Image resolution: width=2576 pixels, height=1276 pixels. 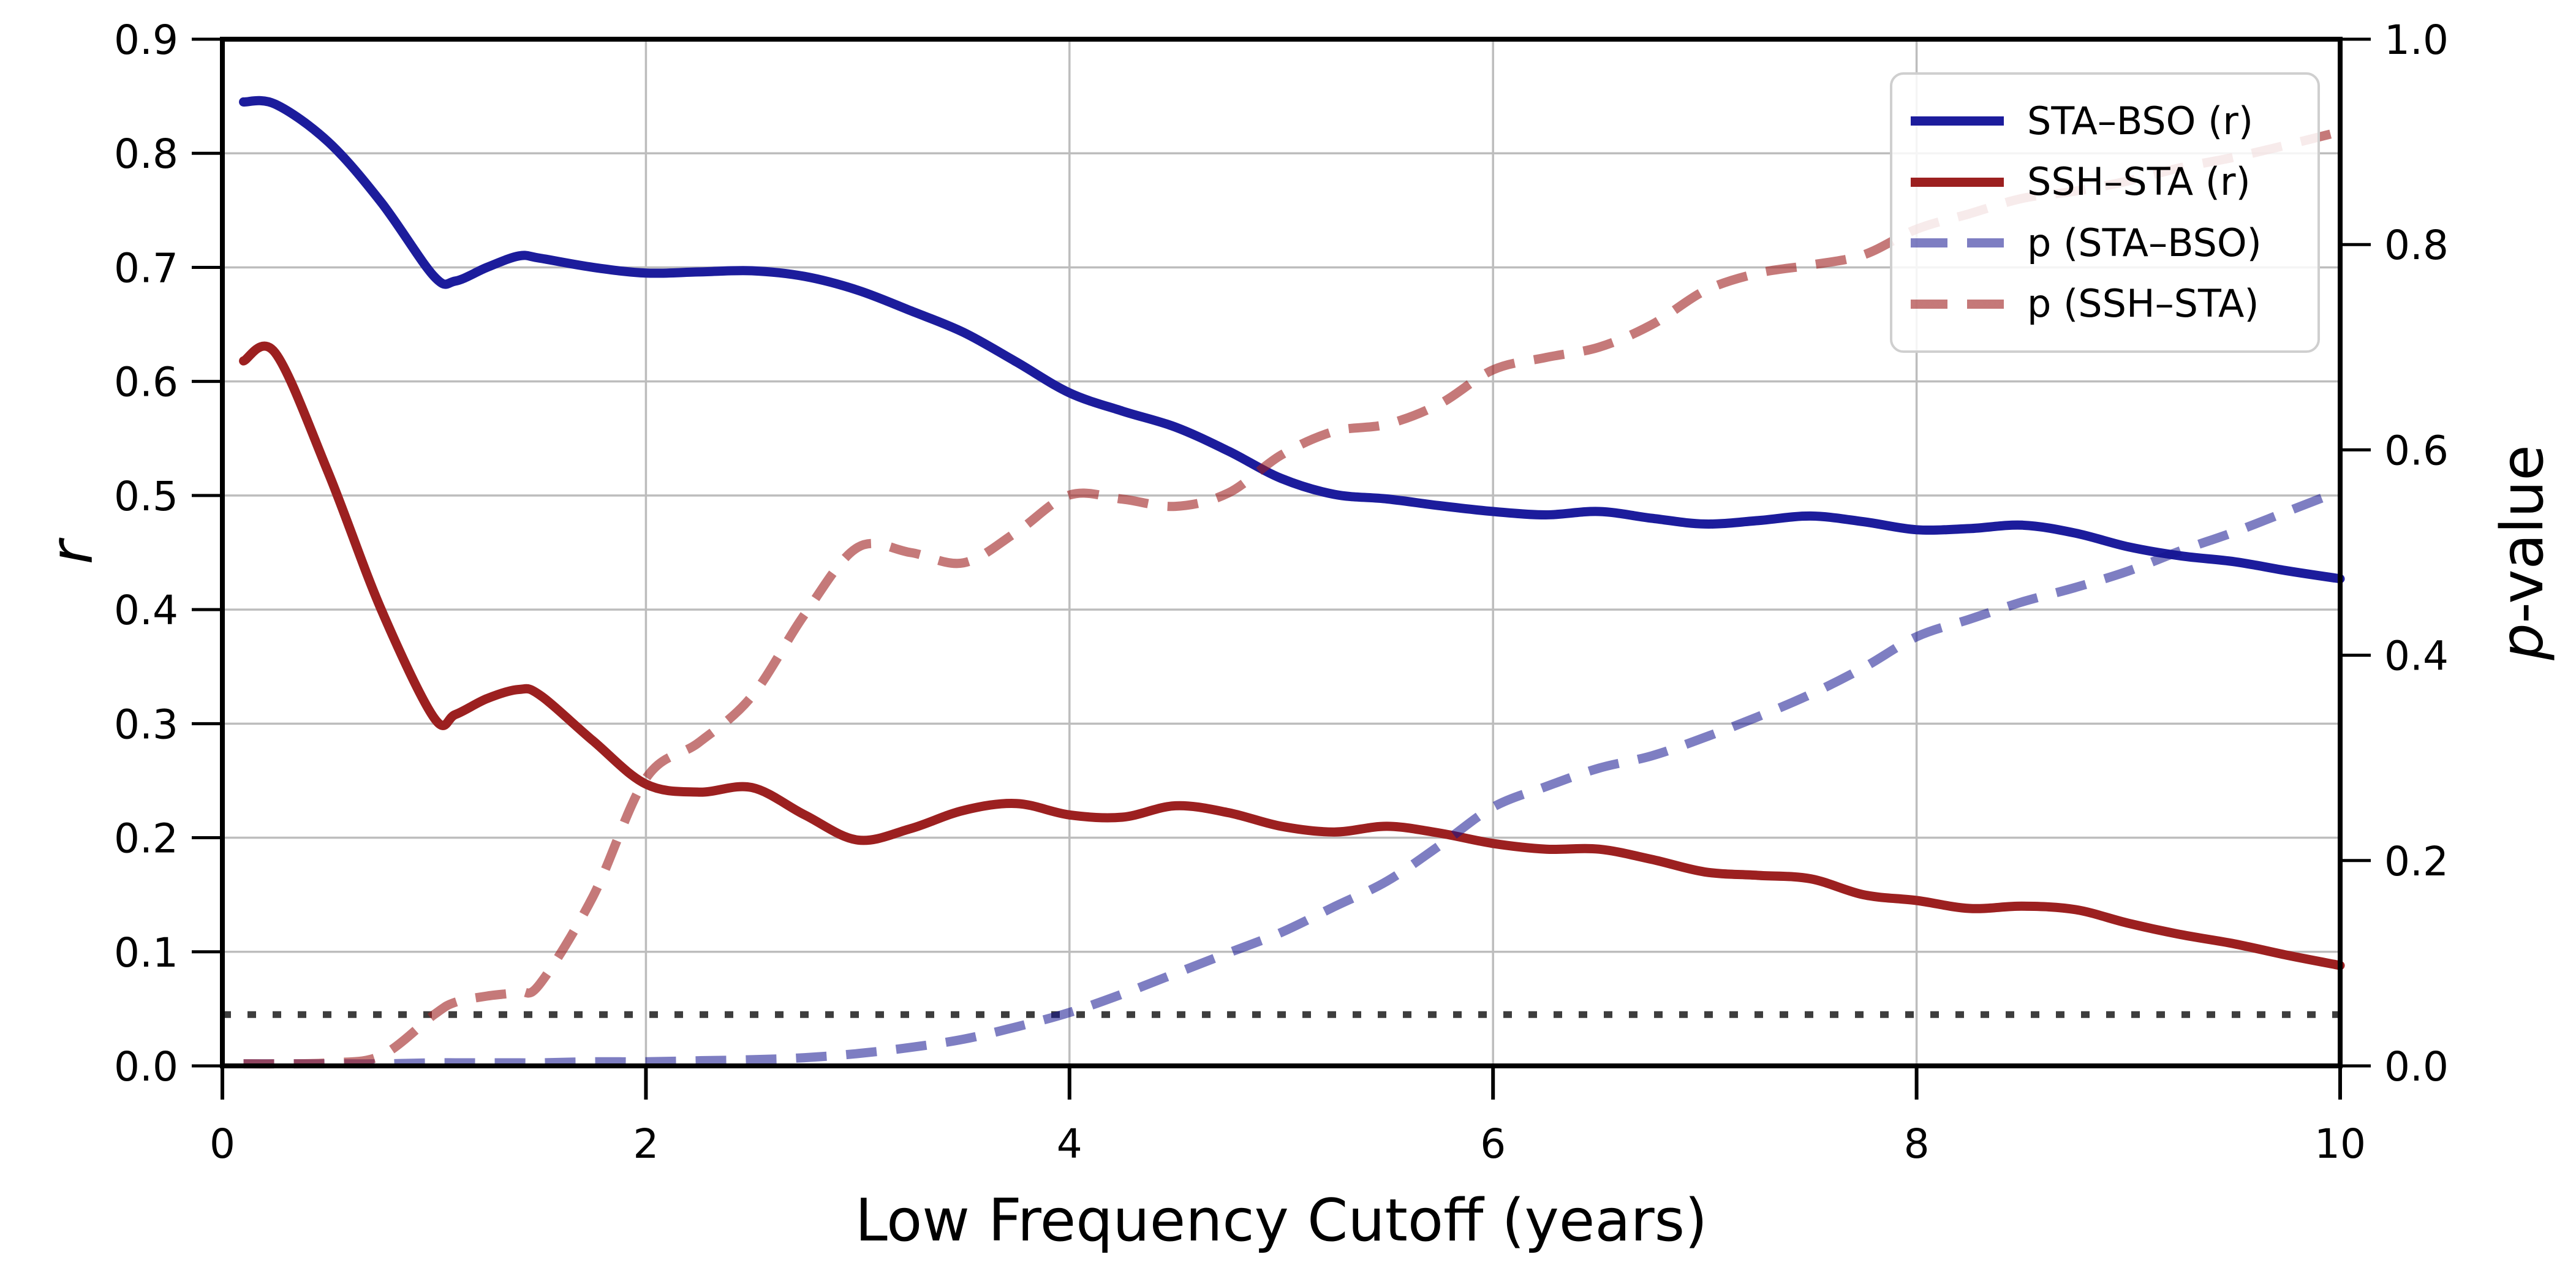 I want to click on legend-label: SSH–STA (r), so click(x=2139, y=182).